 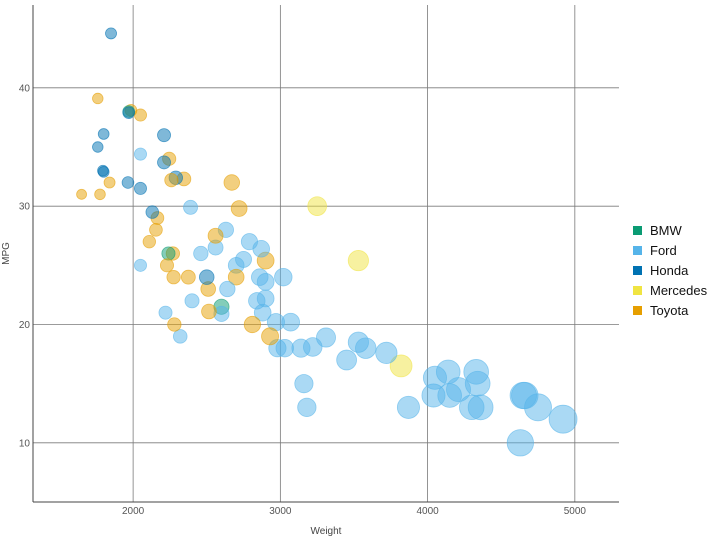 What do you see at coordinates (25, 207) in the screenshot?
I see `y-tick-label: 30` at bounding box center [25, 207].